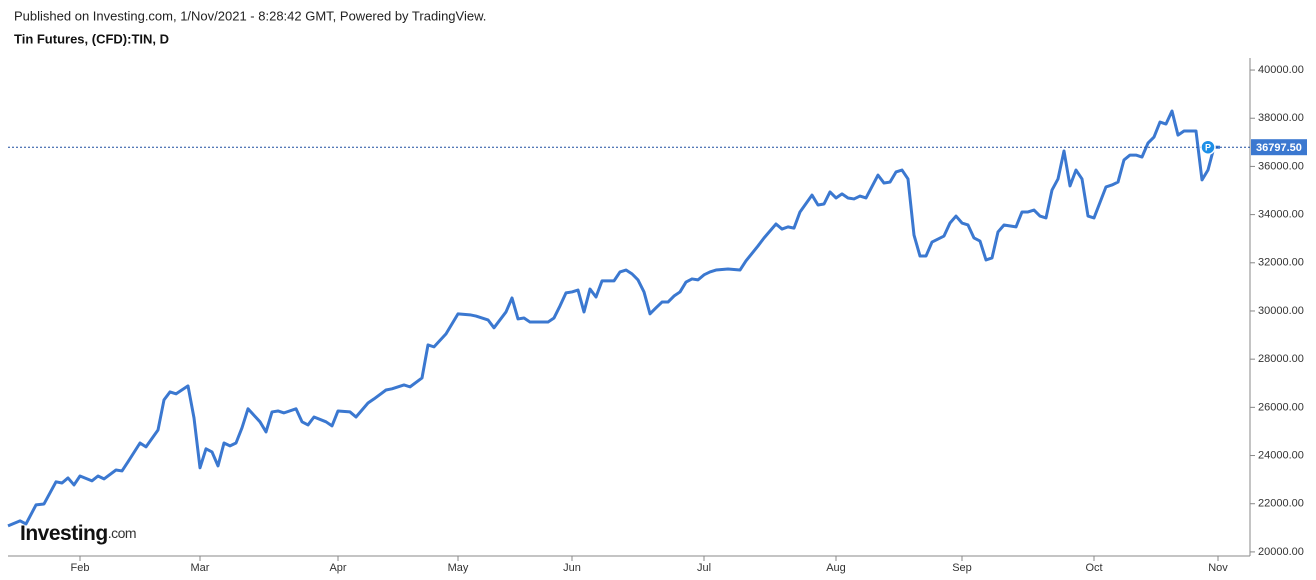 The width and height of the screenshot is (1316, 580). What do you see at coordinates (1281, 407) in the screenshot?
I see `y-tick-label: 26000.00` at bounding box center [1281, 407].